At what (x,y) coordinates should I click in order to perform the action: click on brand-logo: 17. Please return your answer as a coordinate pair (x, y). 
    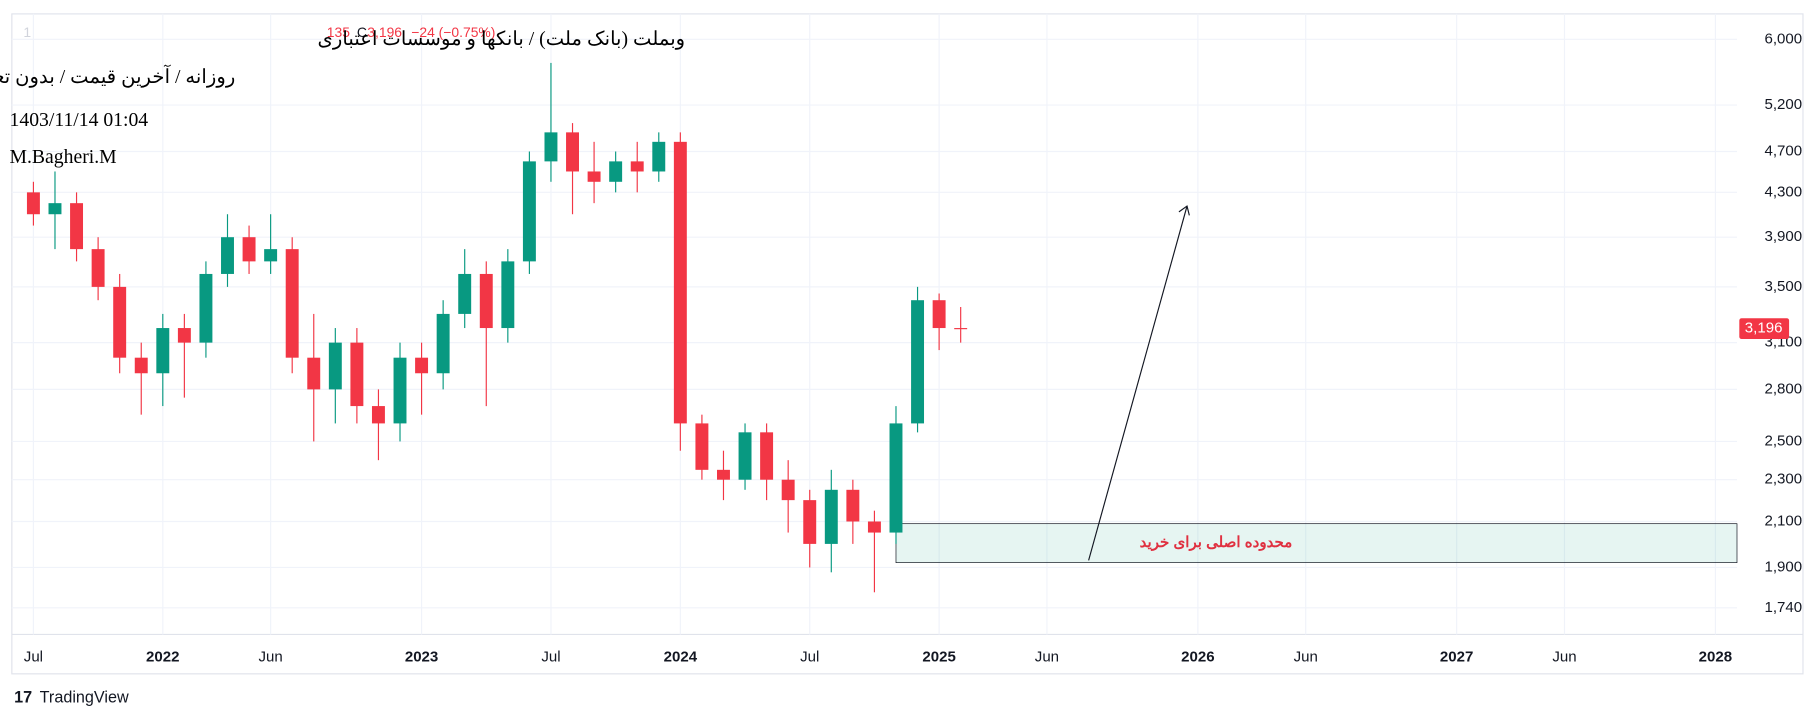
    Looking at the image, I should click on (23, 697).